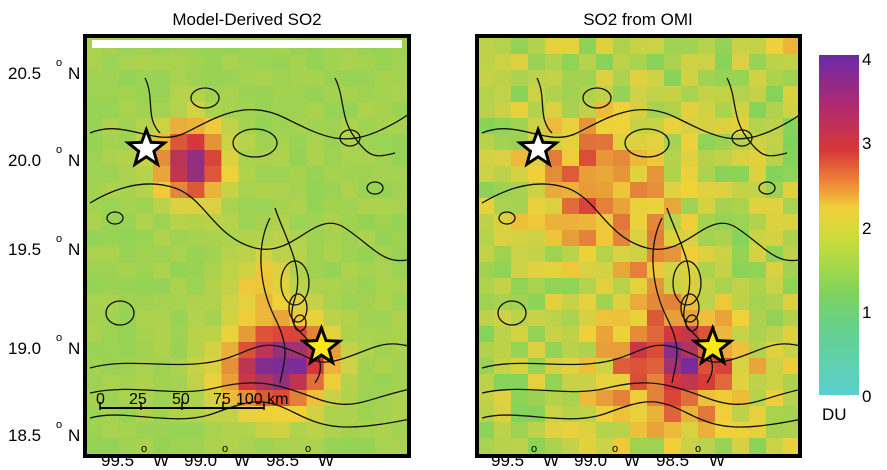 This screenshot has width=887, height=470. I want to click on yellow-star-marker, so click(712, 344).